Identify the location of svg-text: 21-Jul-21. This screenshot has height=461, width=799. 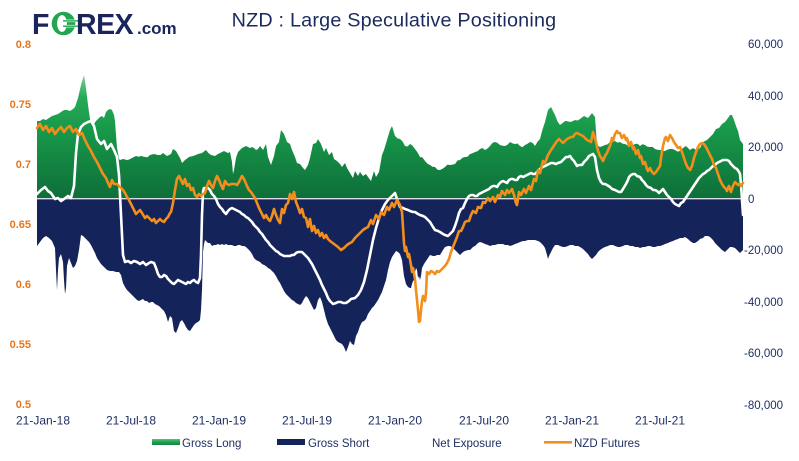
(660, 421).